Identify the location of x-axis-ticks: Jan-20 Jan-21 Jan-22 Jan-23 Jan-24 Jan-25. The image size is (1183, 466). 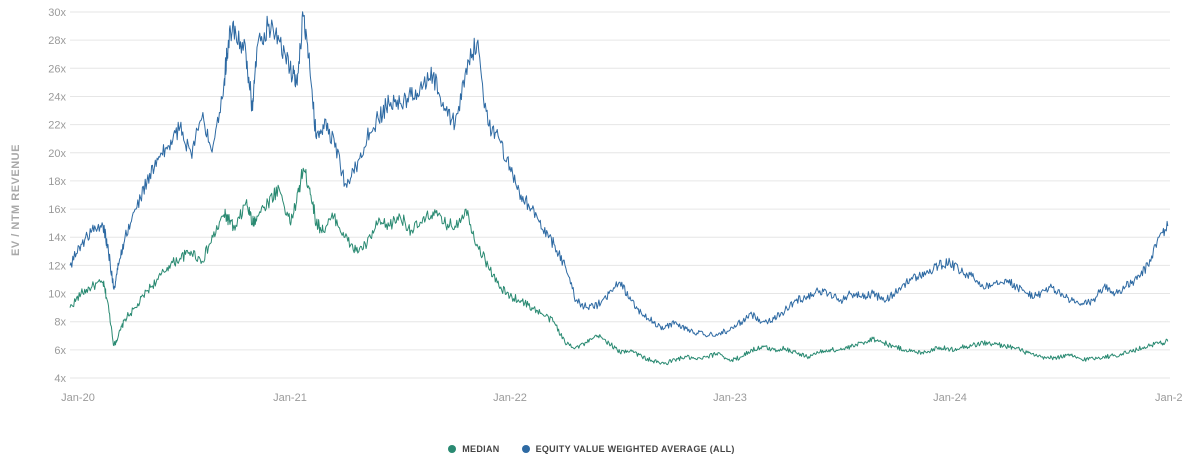
(622, 398).